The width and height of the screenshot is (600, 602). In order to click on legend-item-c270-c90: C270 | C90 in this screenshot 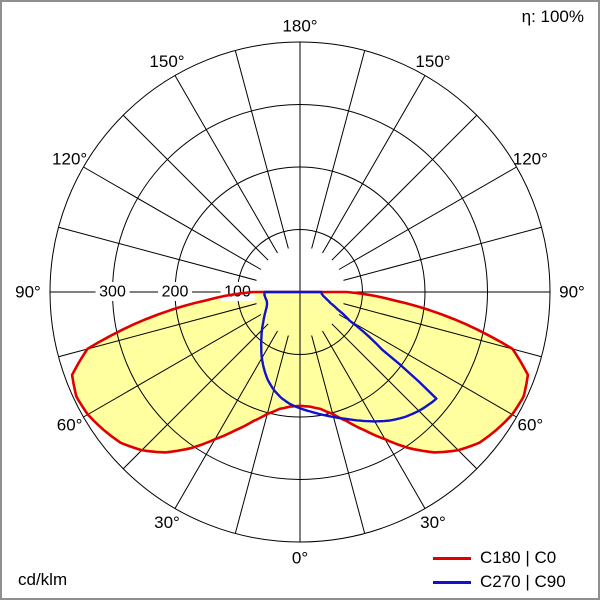, I will do `click(509, 582)`.